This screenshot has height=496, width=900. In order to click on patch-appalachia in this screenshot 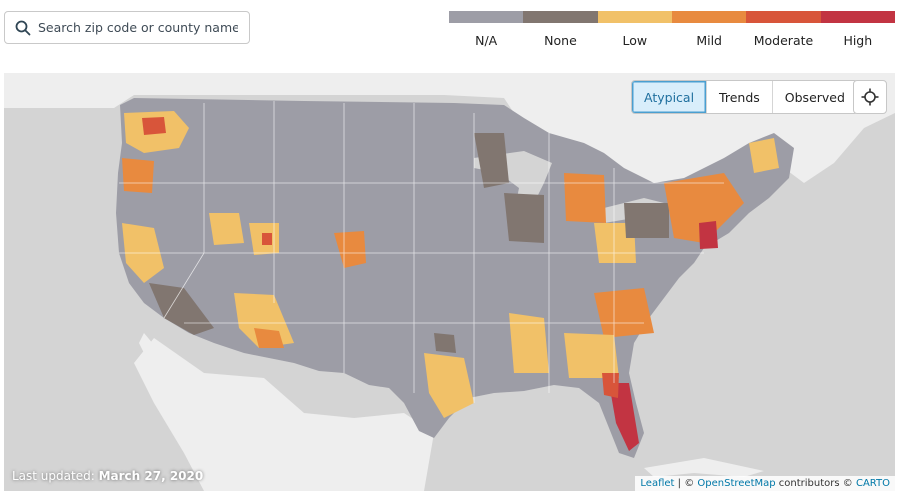, I will do `click(646, 220)`.